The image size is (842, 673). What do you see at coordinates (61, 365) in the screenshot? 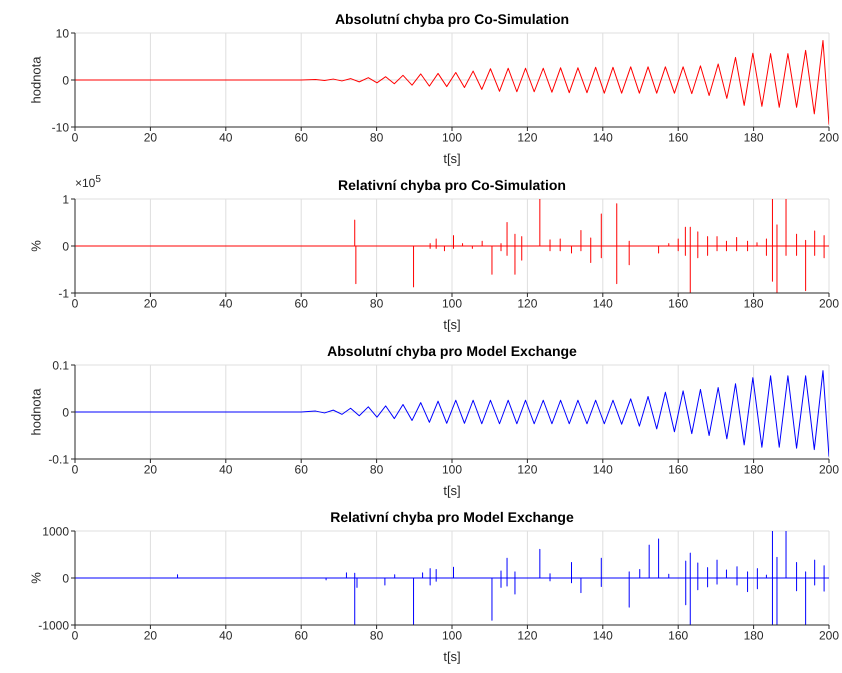
I see `y-tick-label: 0.1` at bounding box center [61, 365].